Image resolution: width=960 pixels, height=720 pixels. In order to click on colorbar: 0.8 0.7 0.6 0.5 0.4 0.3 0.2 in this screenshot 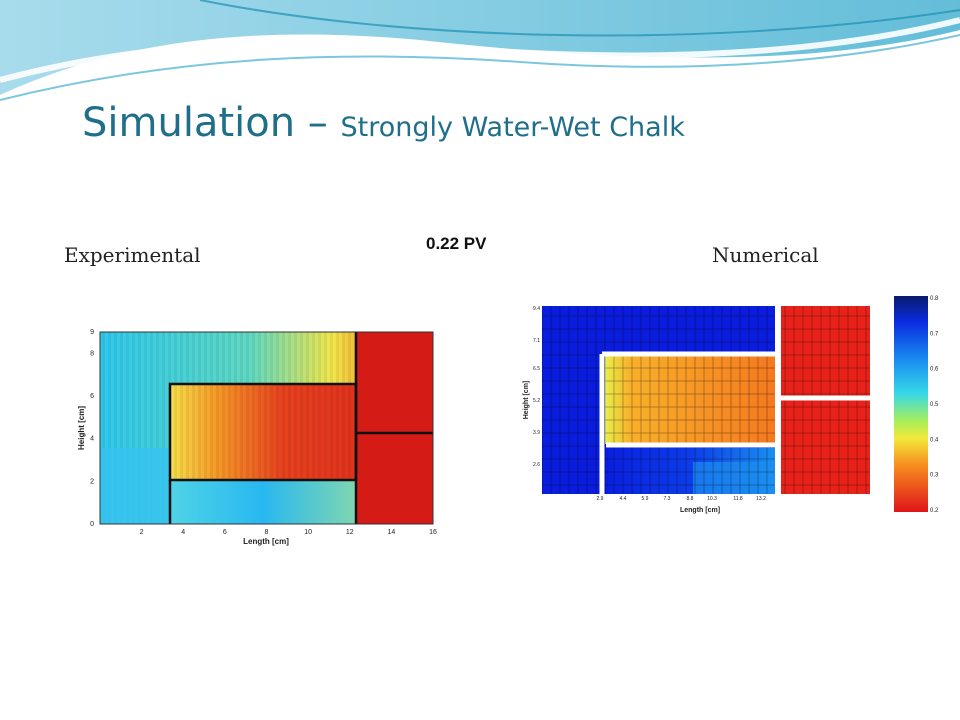, I will do `click(916, 405)`.